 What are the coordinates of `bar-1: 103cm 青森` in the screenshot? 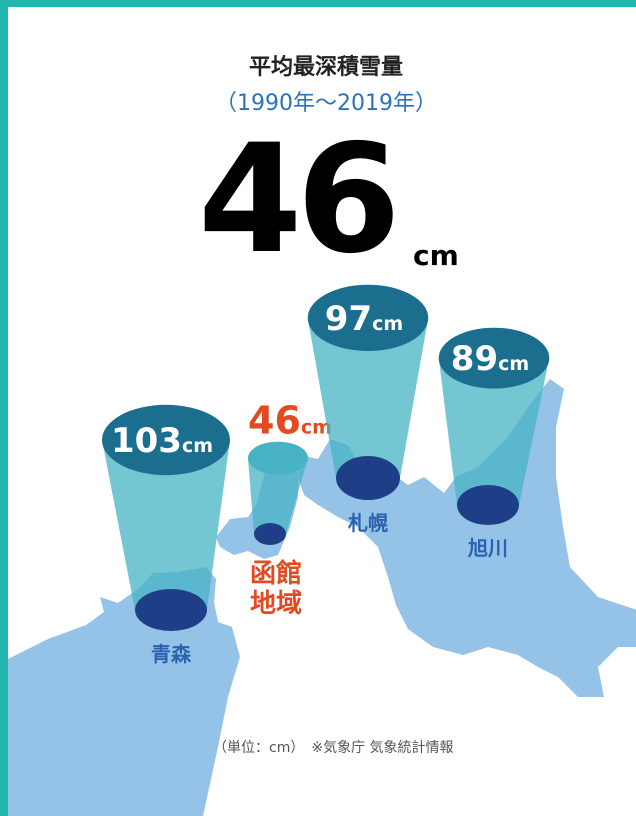 It's located at (166, 535).